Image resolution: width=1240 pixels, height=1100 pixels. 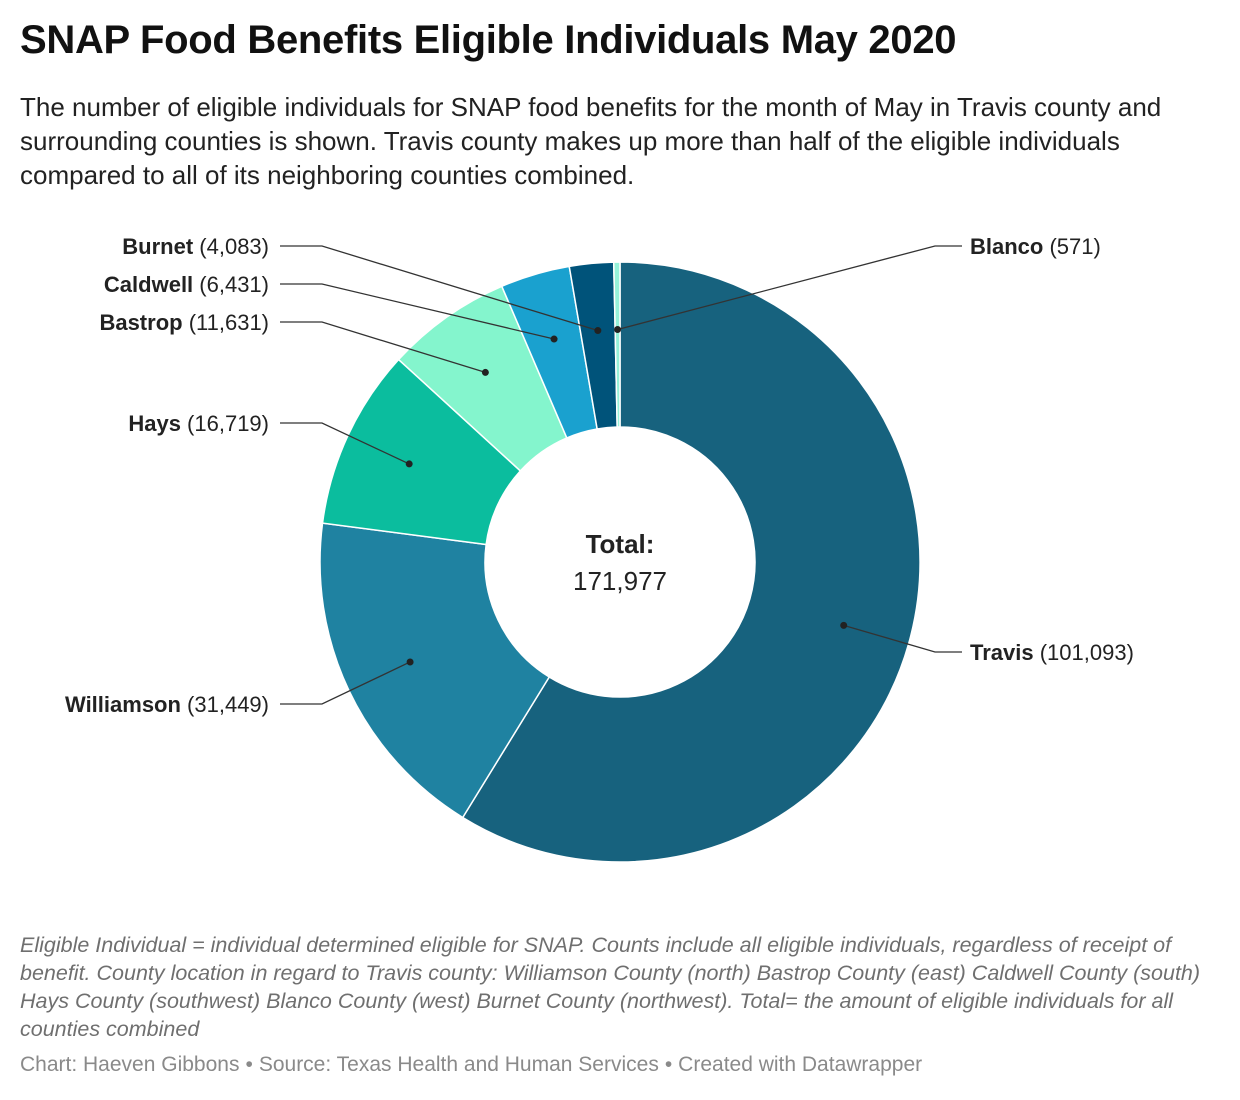 I want to click on slice-label-caldwell: Caldwell (6,431), so click(x=186, y=284).